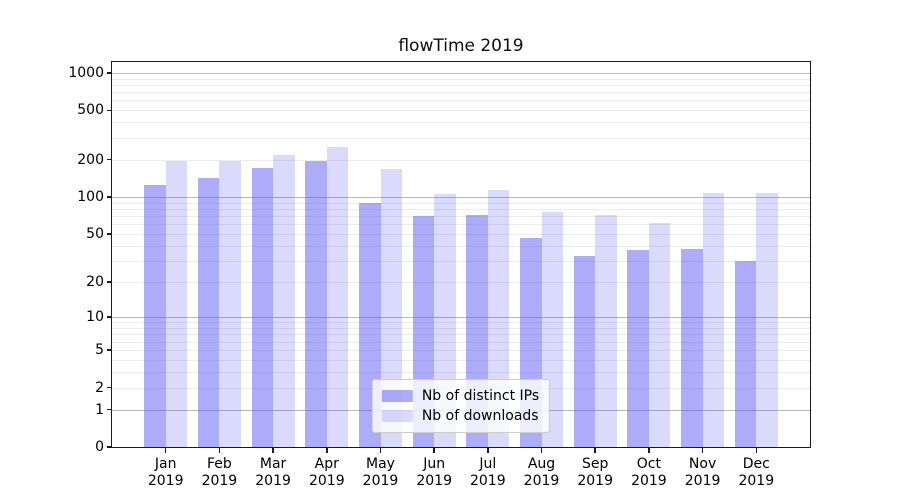 This screenshot has height=500, width=900. What do you see at coordinates (702, 472) in the screenshot?
I see `x-tick-label: Nov 2019` at bounding box center [702, 472].